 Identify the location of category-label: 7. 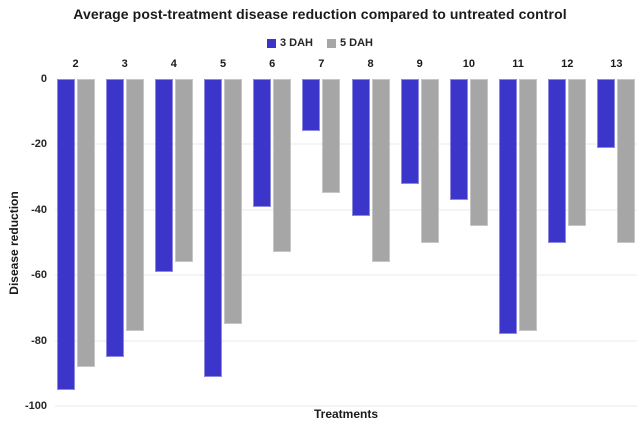
(321, 64).